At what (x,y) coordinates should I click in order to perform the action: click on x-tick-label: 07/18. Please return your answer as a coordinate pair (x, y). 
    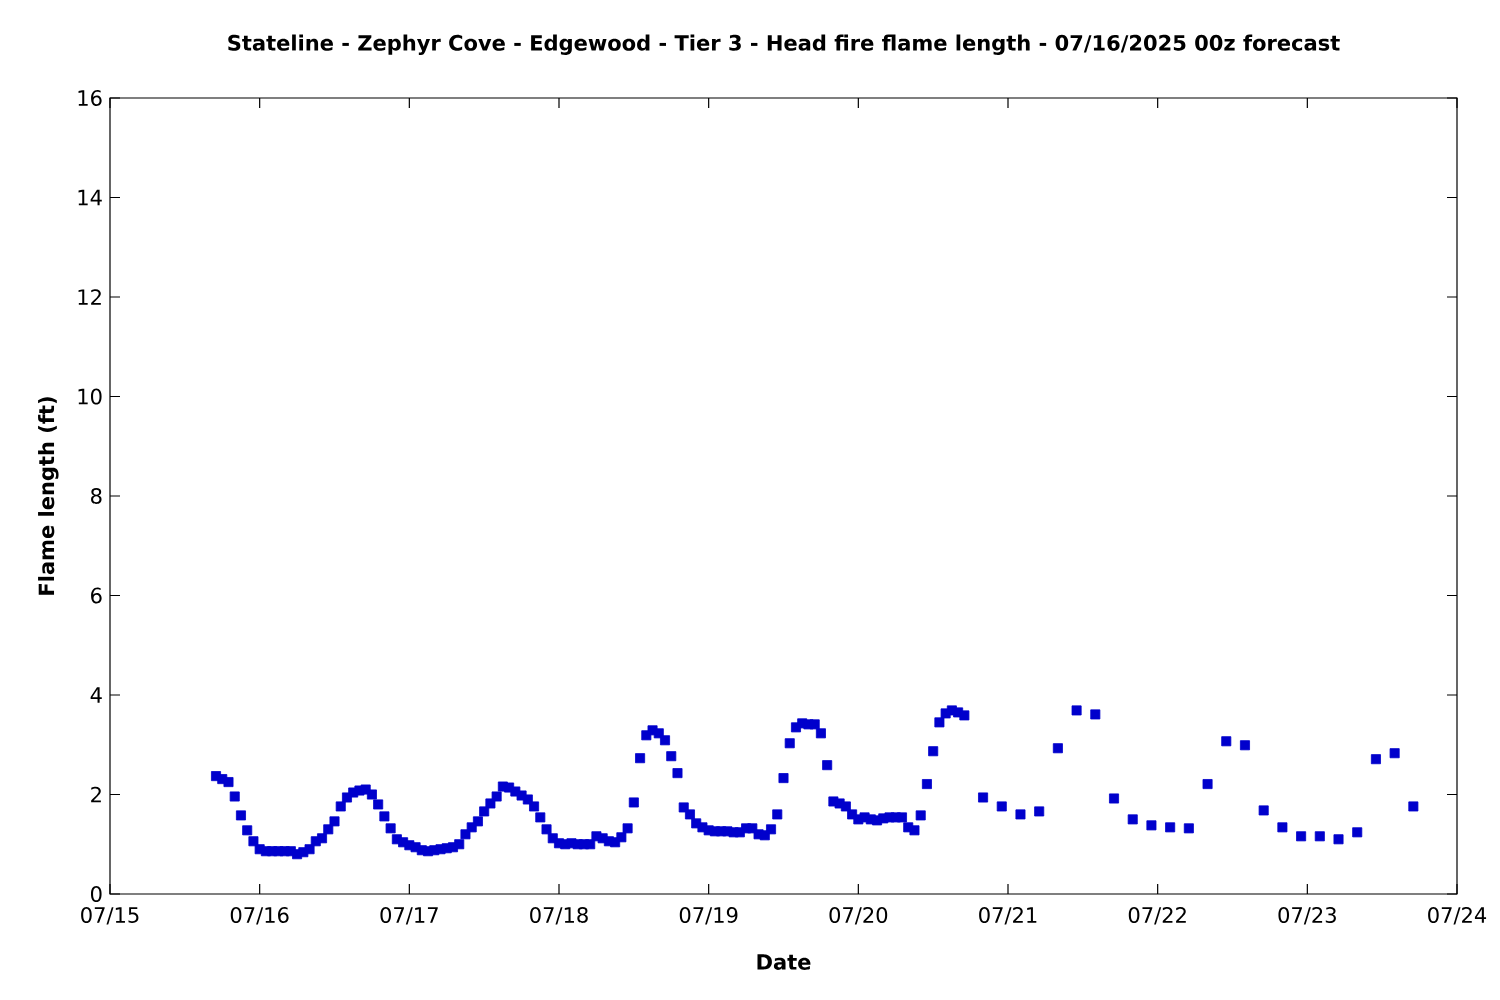
    Looking at the image, I should click on (559, 916).